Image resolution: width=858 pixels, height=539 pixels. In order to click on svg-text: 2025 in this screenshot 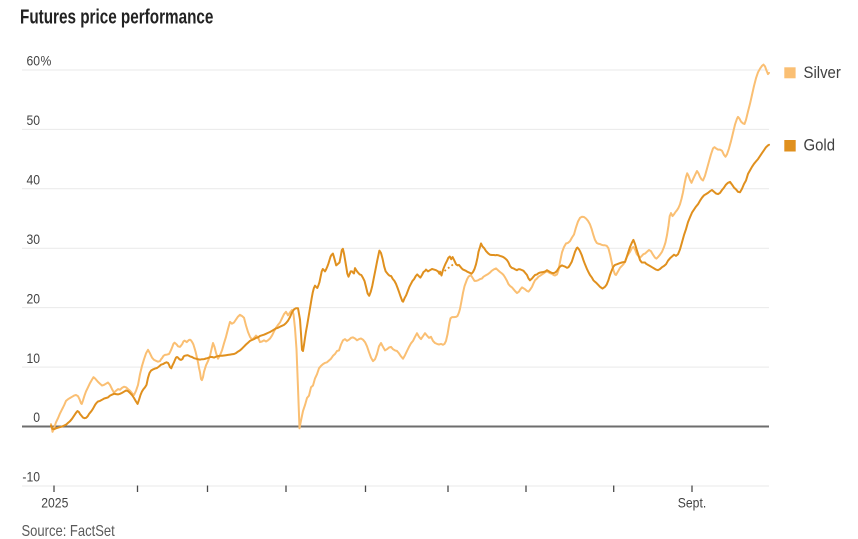, I will do `click(54, 502)`.